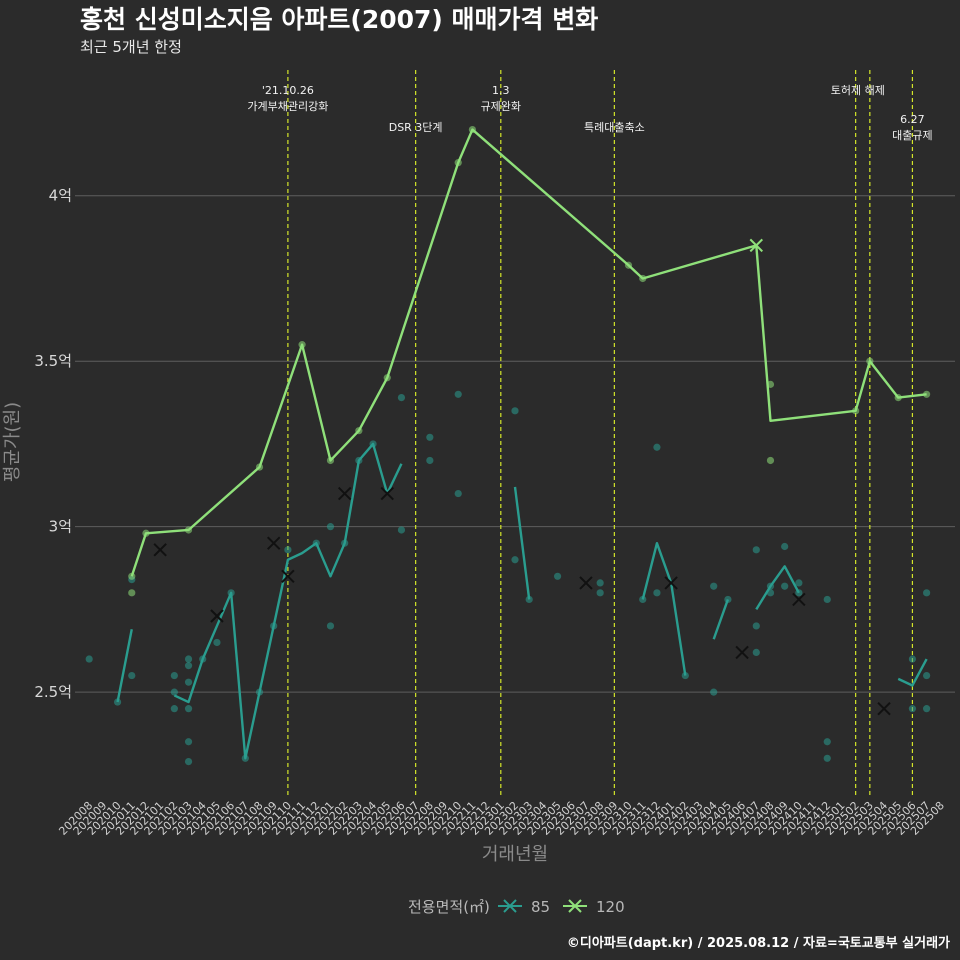 This screenshot has height=960, width=960. Describe the element at coordinates (524, 907) in the screenshot. I see `legend-item-85: 85` at that location.